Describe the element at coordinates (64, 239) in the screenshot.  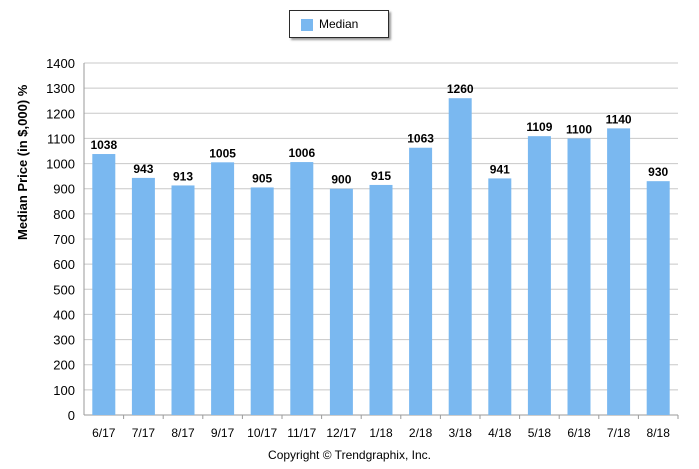
I see `y-tick-label: 700` at that location.